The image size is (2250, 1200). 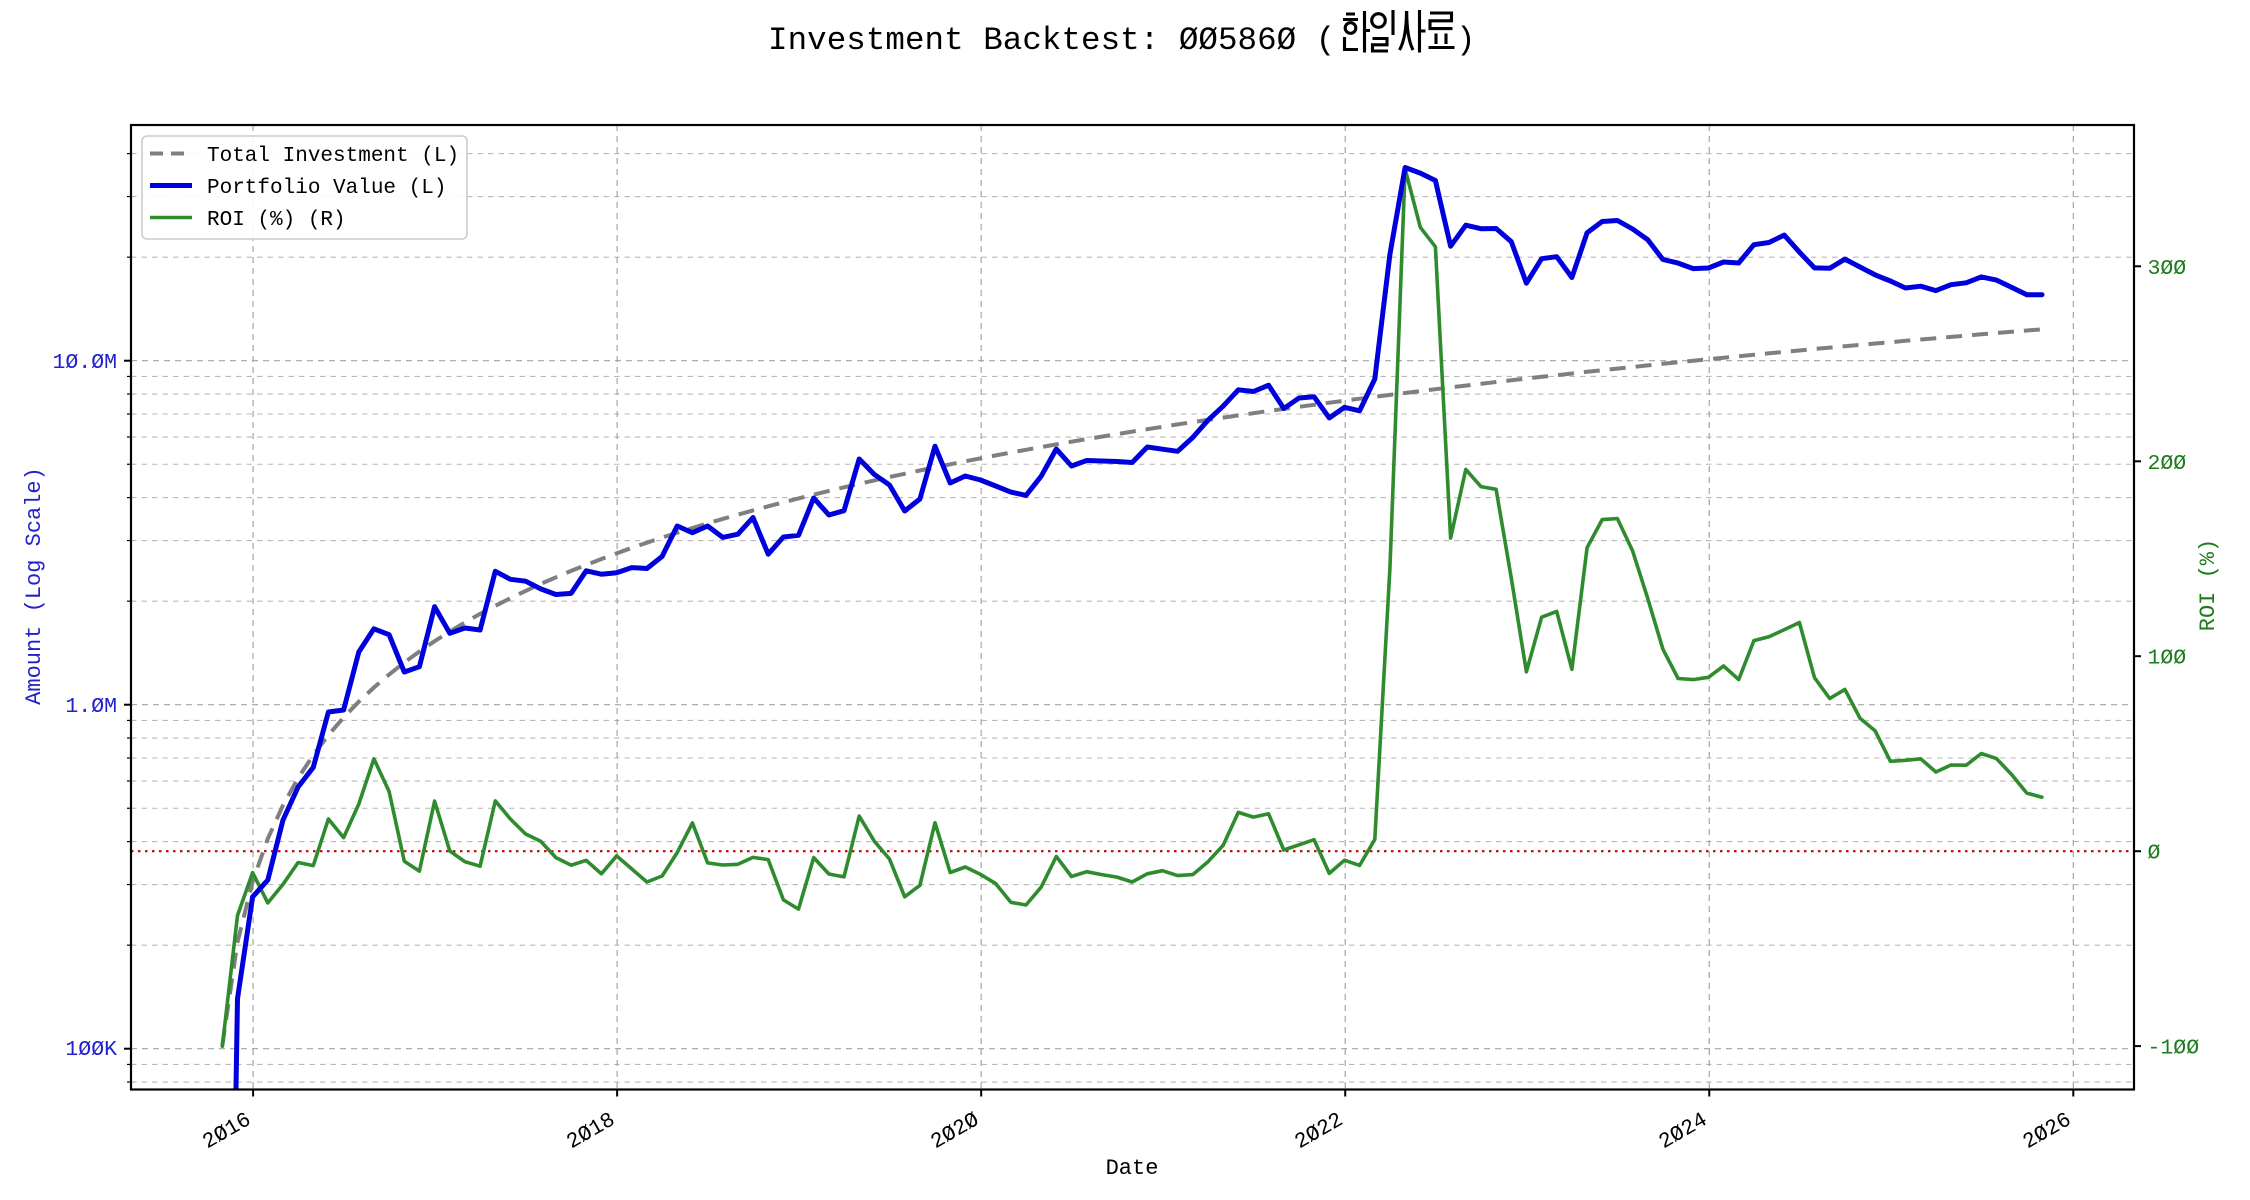 I want to click on svg-text: Investment Backtest: ØØ586Ø (, so click(x=1051, y=40).